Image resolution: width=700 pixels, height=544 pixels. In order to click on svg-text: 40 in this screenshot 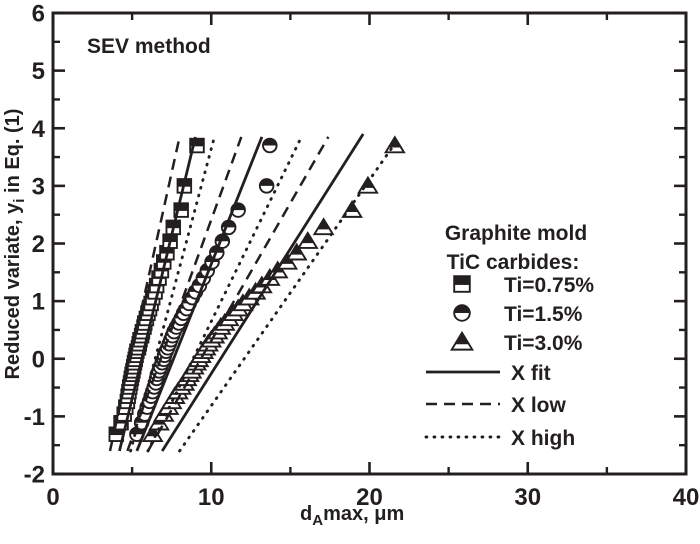, I will do `click(686, 497)`.